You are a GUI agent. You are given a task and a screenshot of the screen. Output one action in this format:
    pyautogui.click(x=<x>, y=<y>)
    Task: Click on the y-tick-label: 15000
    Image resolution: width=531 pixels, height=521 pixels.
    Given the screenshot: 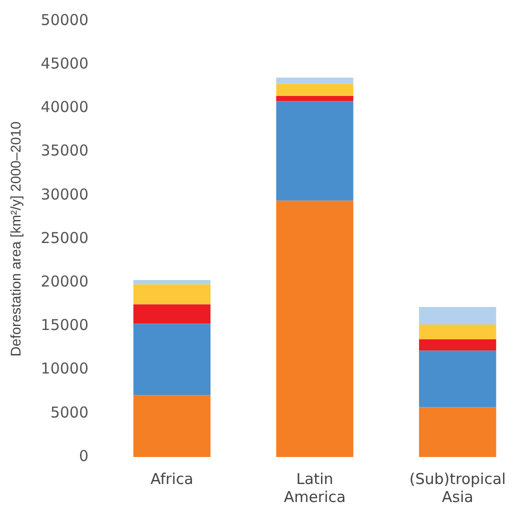 What is the action you would take?
    pyautogui.click(x=64, y=325)
    